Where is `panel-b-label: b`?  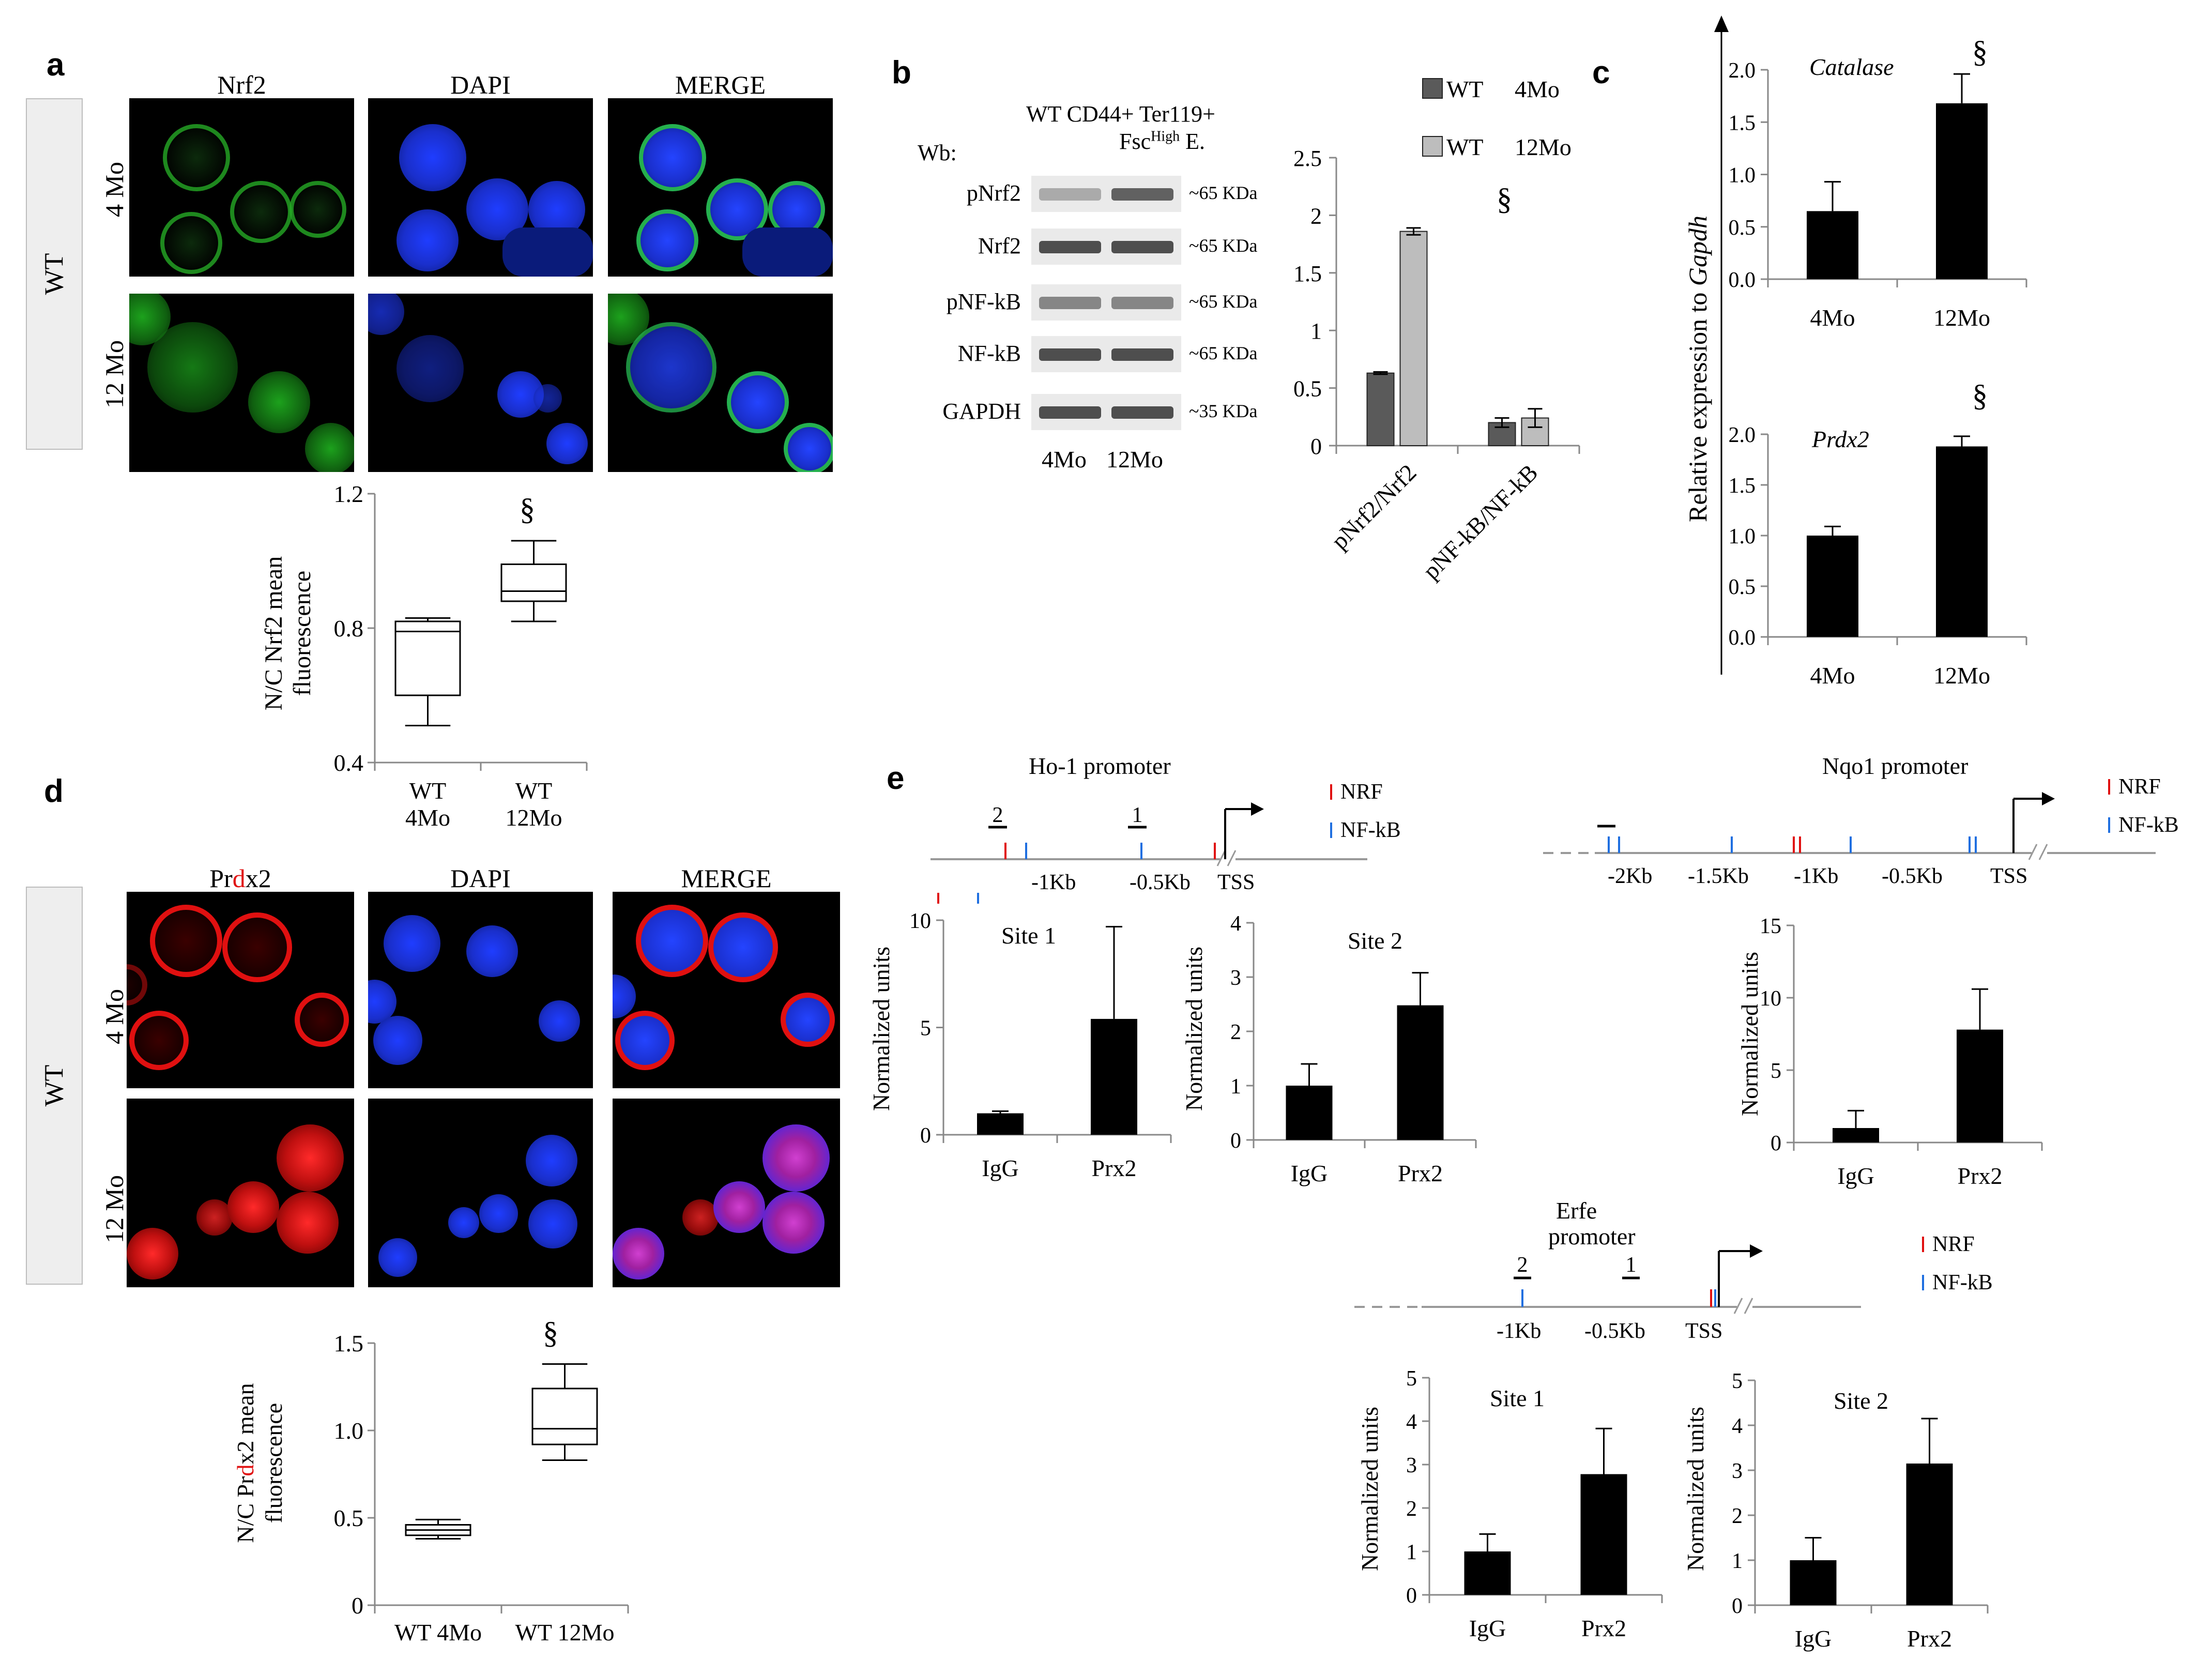 panel-b-label: b is located at coordinates (901, 72).